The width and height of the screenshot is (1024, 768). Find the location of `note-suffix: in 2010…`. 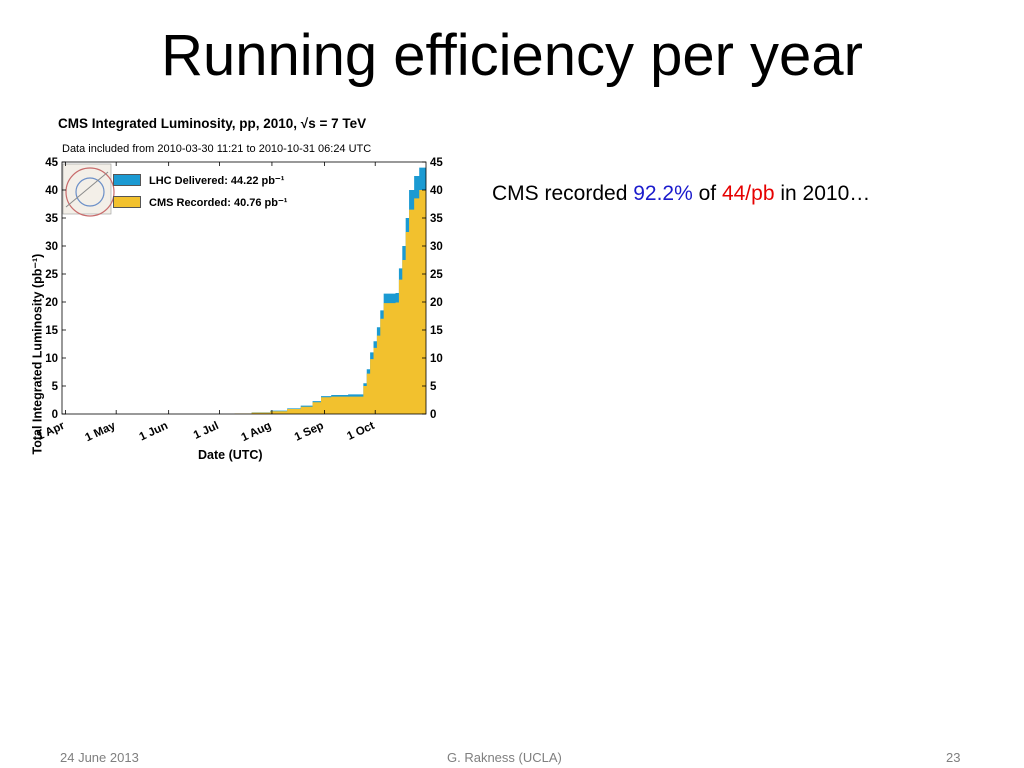

note-suffix: in 2010… is located at coordinates (822, 193).